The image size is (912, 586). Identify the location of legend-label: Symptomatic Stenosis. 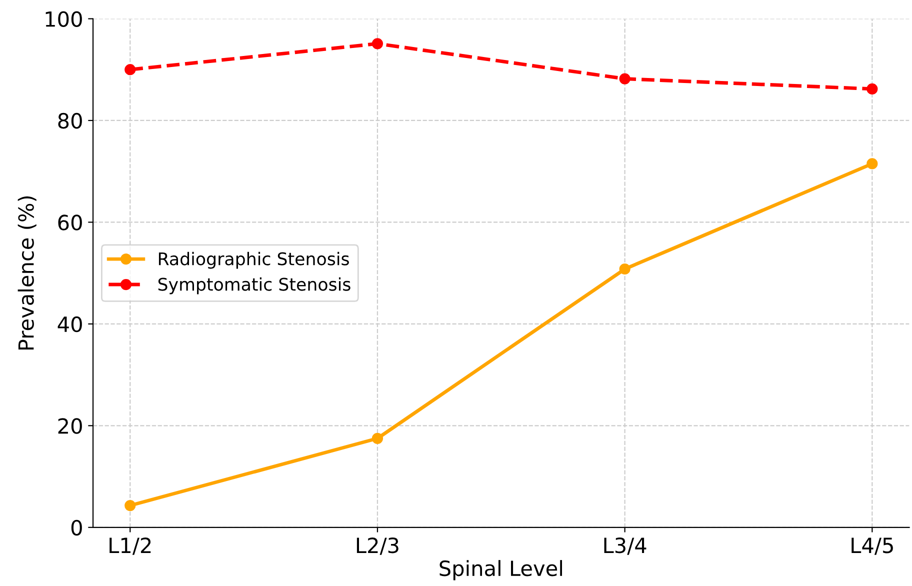
(254, 285).